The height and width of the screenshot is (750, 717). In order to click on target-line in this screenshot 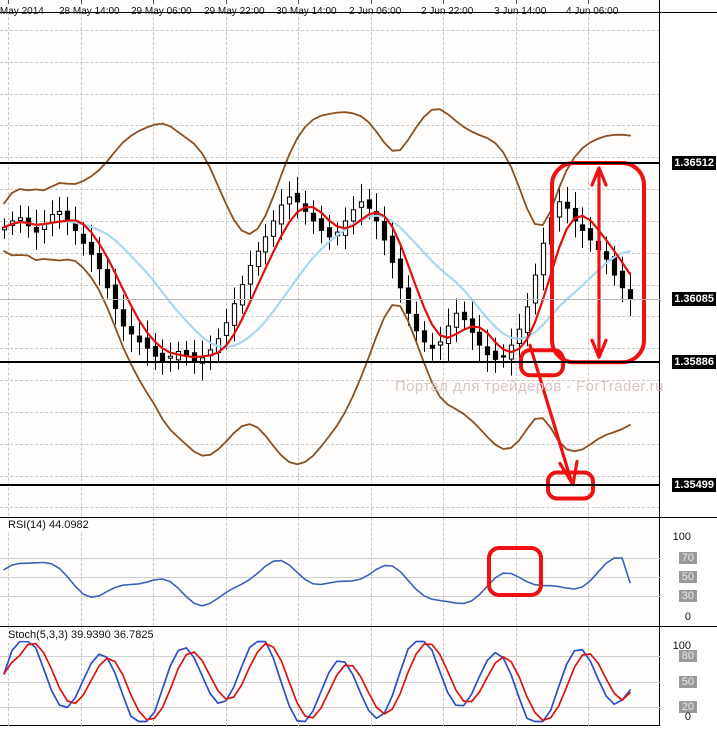, I will do `click(330, 485)`.